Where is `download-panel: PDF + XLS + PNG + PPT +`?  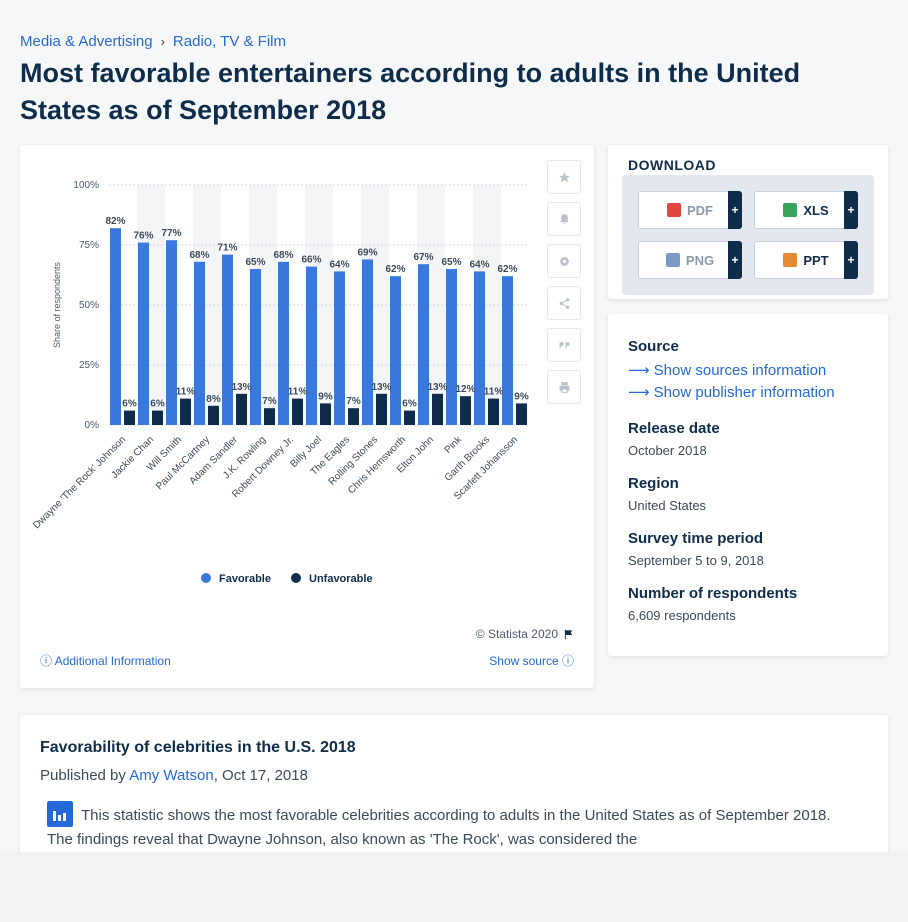 download-panel: PDF + XLS + PNG + PPT + is located at coordinates (748, 235).